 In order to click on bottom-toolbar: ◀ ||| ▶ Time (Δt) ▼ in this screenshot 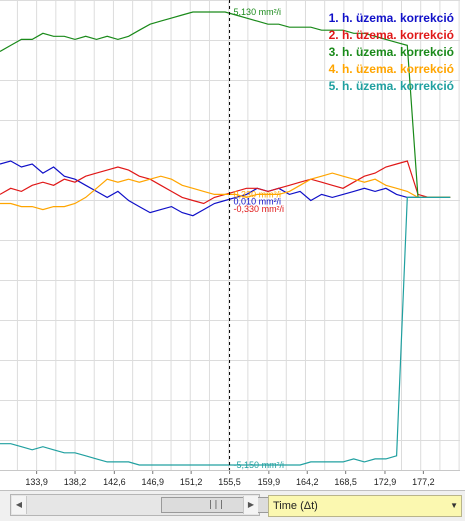, I will do `click(232, 505)`.